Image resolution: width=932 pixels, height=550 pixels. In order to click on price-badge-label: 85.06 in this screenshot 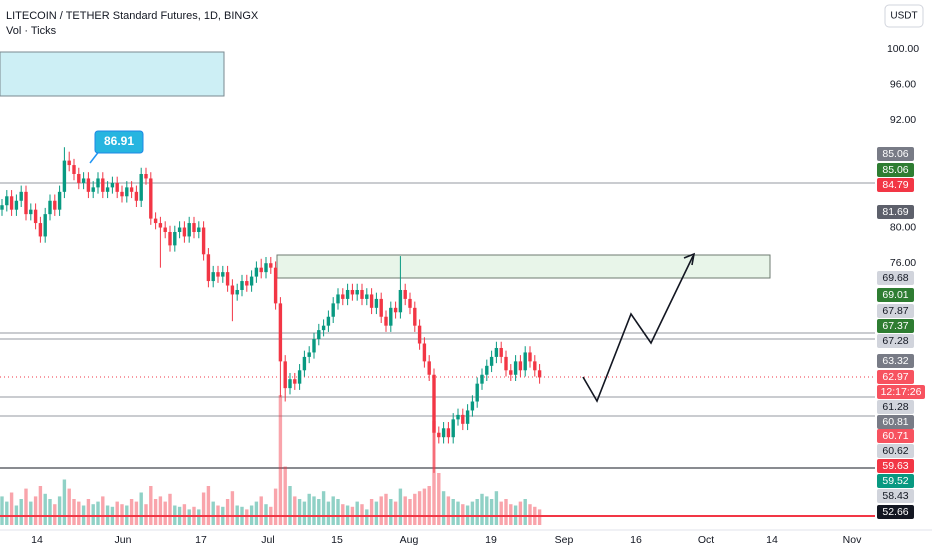, I will do `click(895, 154)`.